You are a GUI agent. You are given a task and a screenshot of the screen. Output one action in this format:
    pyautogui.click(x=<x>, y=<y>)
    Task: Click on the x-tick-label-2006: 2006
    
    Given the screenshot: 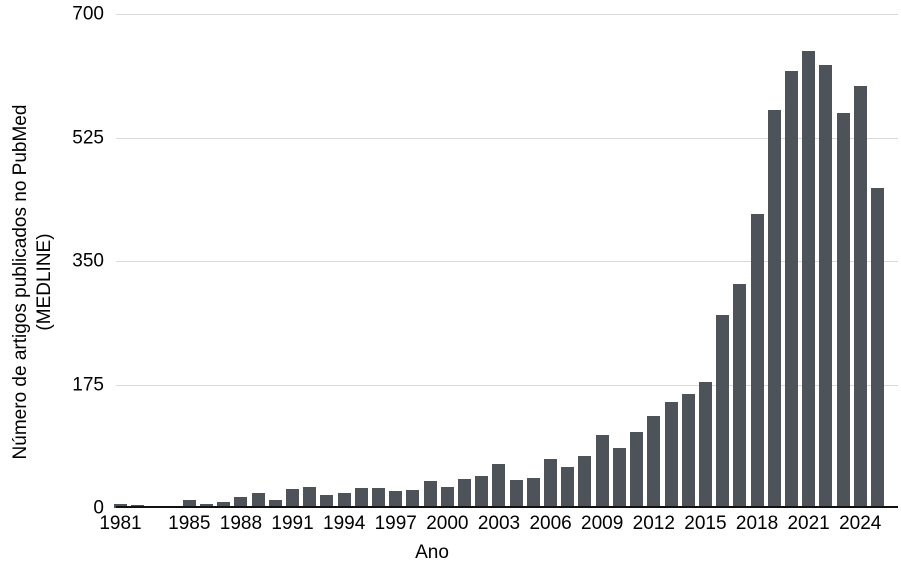 What is the action you would take?
    pyautogui.click(x=550, y=523)
    